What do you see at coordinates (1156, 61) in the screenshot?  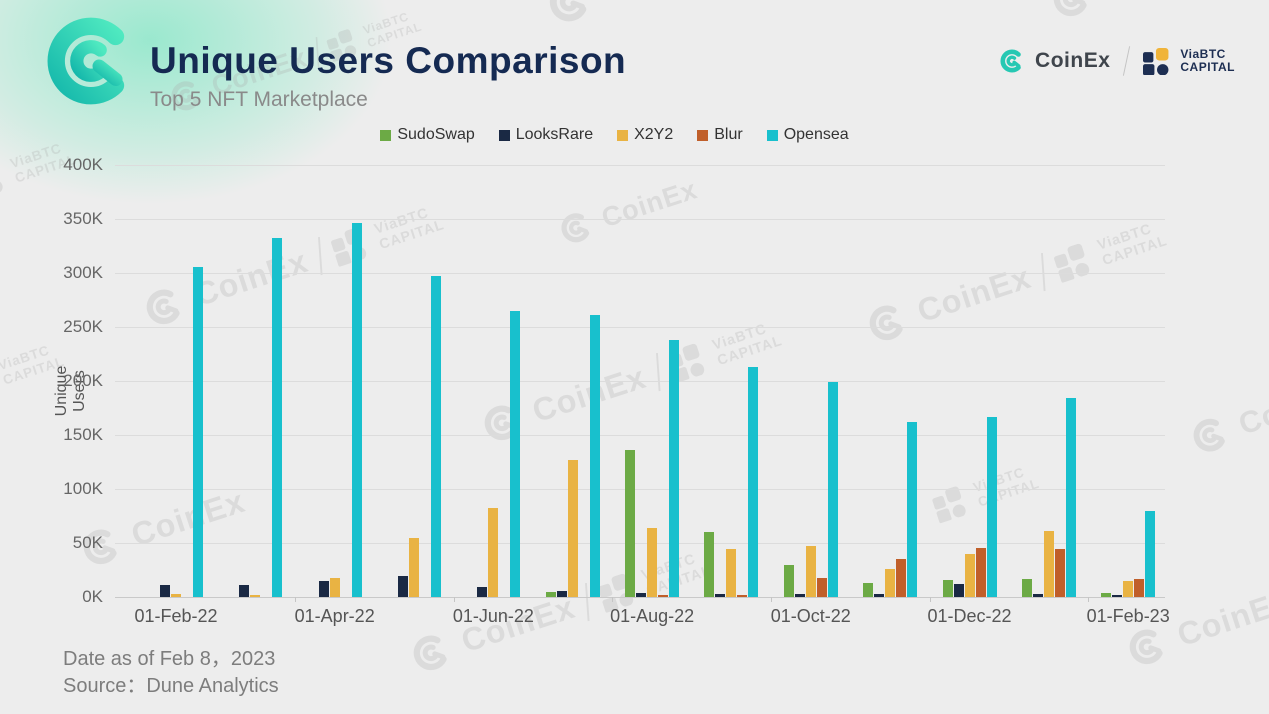 I see `viabtc-icon` at bounding box center [1156, 61].